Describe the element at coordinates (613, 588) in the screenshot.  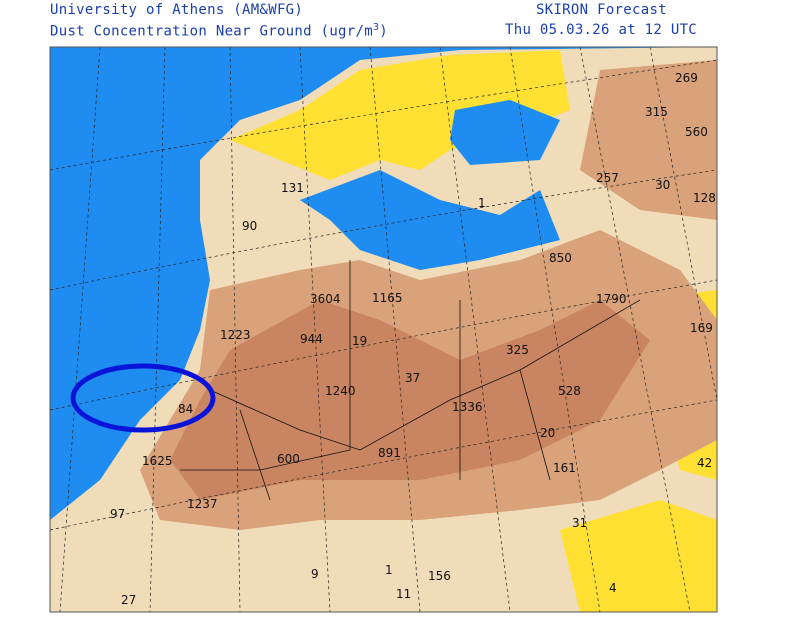
I see `concentration-label: 4` at that location.